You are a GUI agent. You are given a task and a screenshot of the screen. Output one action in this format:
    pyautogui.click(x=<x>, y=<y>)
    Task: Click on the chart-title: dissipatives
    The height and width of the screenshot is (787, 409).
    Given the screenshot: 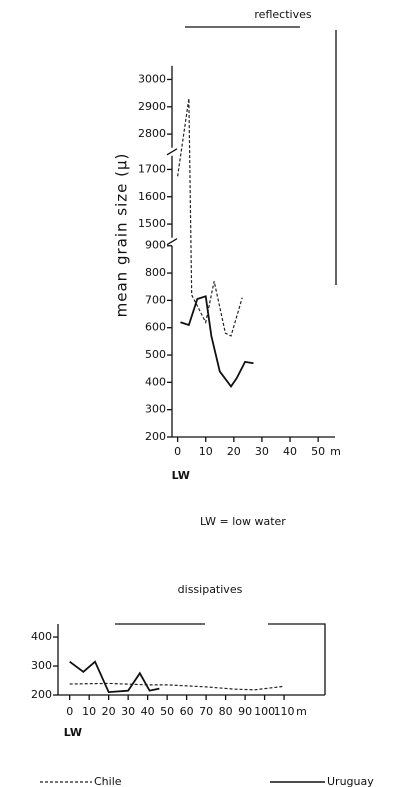 What is the action you would take?
    pyautogui.click(x=210, y=589)
    